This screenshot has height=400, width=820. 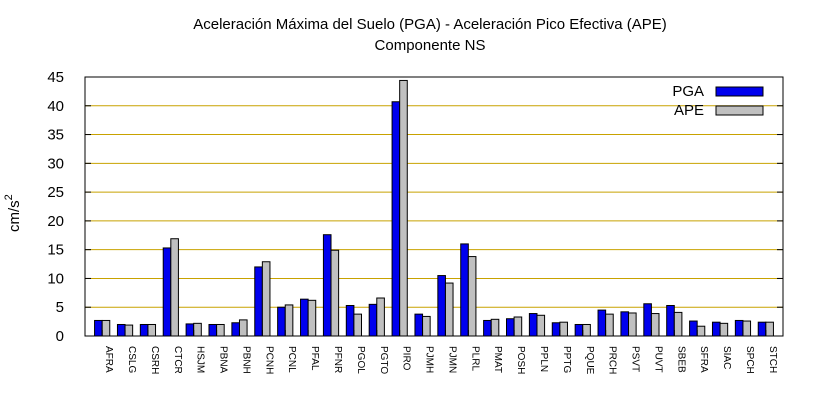 What do you see at coordinates (543, 359) in the screenshot?
I see `x-tick-label: PPLN` at bounding box center [543, 359].